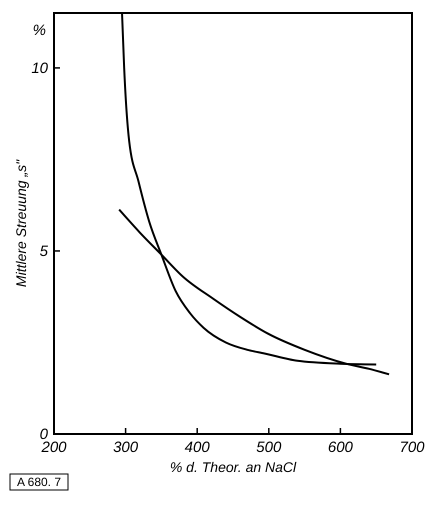 This screenshot has width=440, height=509. Describe the element at coordinates (44, 251) in the screenshot. I see `y-tick-label: 5` at that location.